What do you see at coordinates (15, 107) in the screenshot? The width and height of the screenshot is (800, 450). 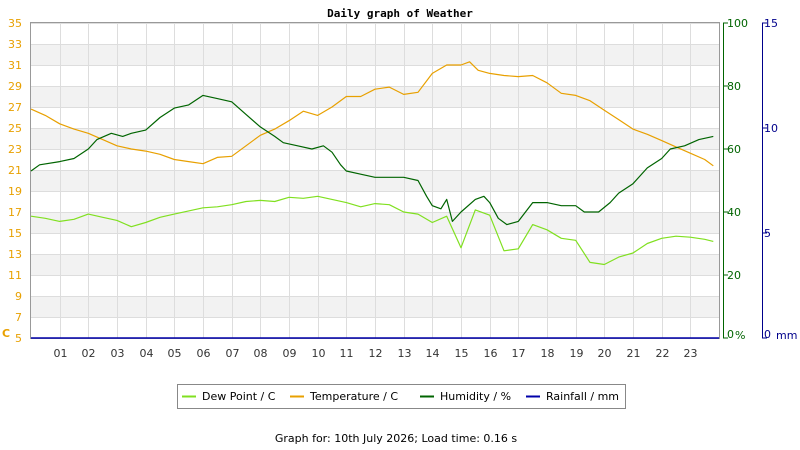 I see `temperature-tick-label: 27` at bounding box center [15, 107].